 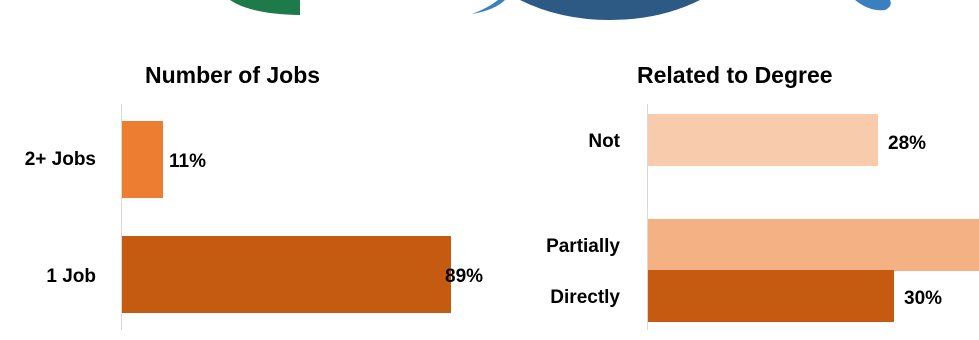 I want to click on category-label-1-job: 1 Job, so click(x=71, y=276).